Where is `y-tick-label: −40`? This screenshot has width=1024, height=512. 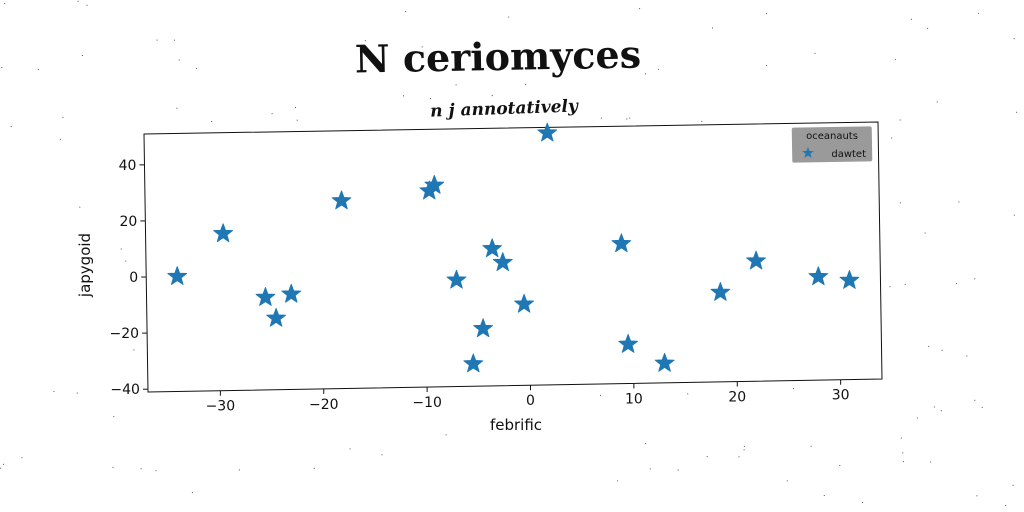
y-tick-label: −40 is located at coordinates (125, 390).